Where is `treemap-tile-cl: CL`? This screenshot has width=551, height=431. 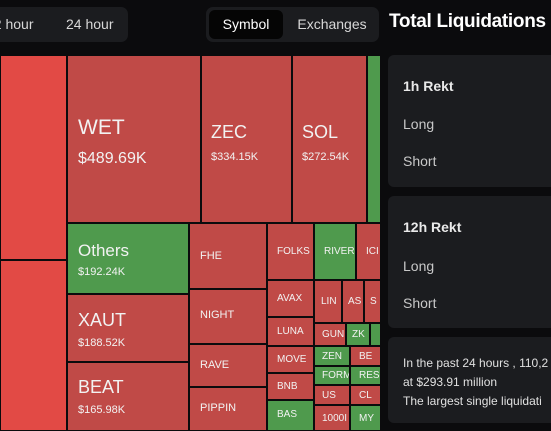
treemap-tile-cl: CL is located at coordinates (365, 395).